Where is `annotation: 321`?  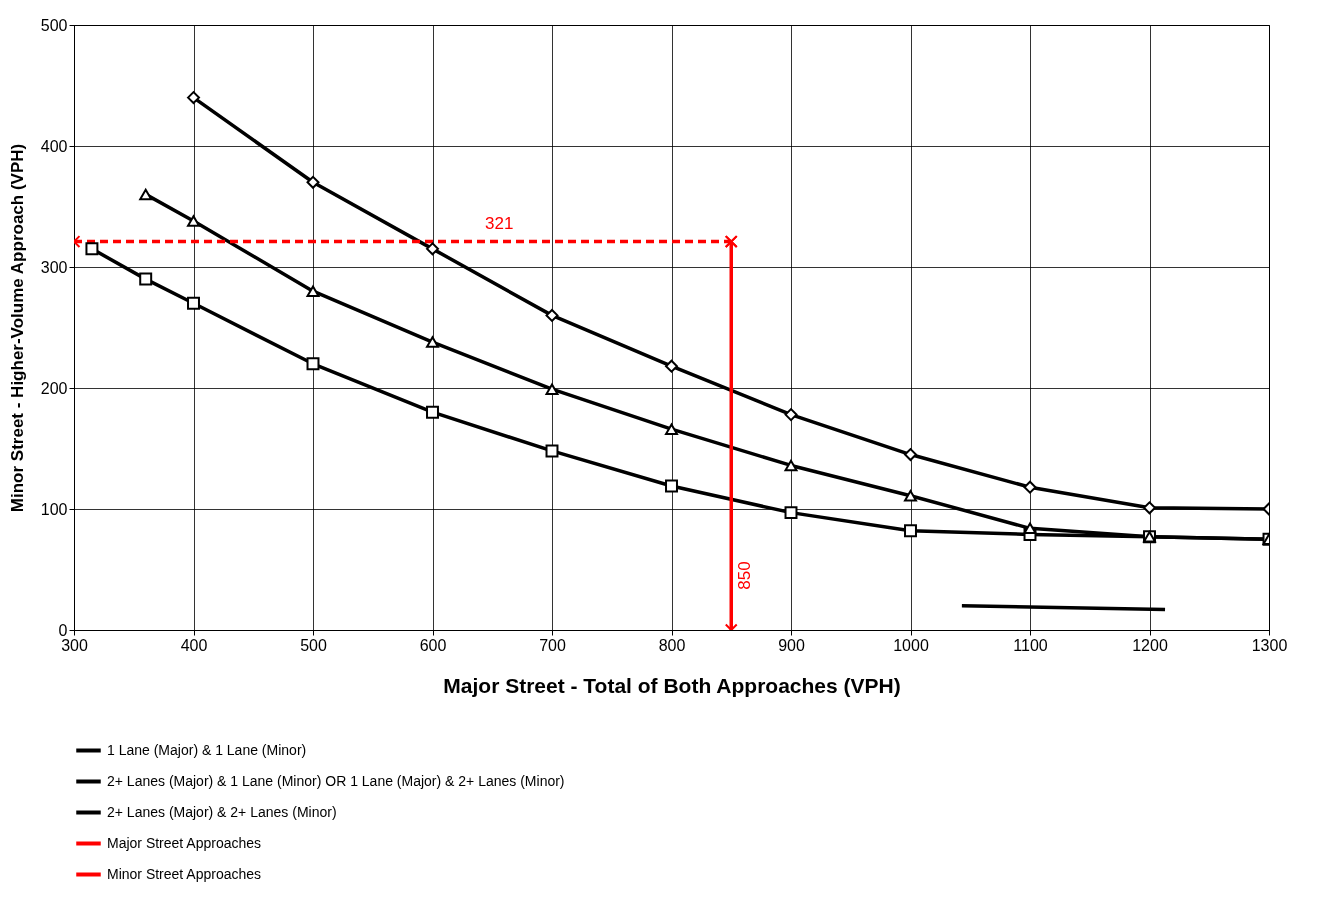 annotation: 321 is located at coordinates (499, 223).